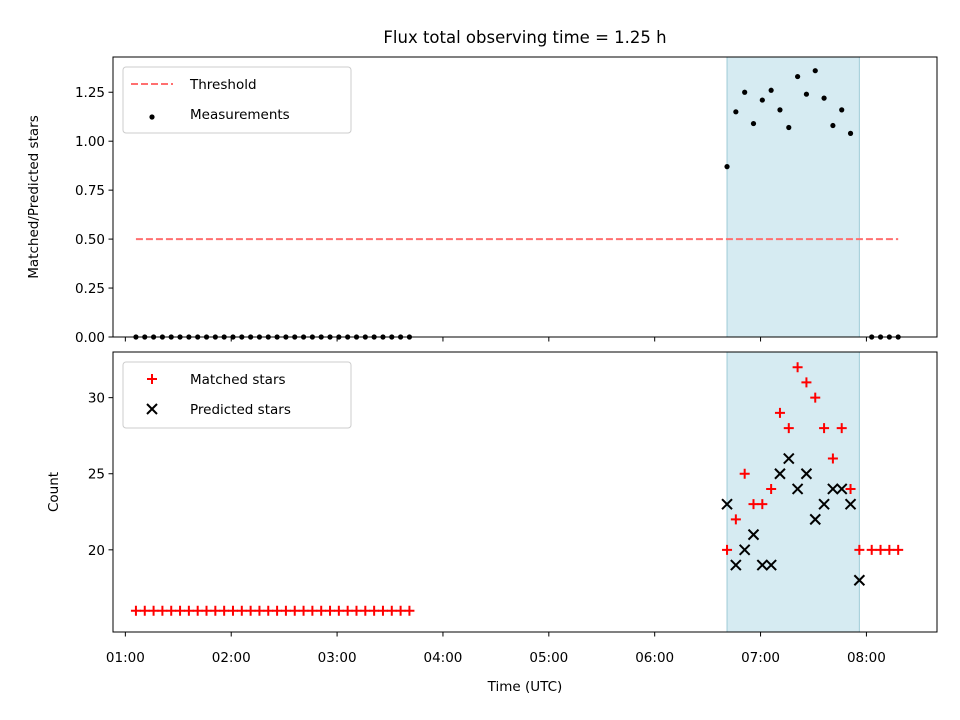 The image size is (960, 720). Describe the element at coordinates (96, 475) in the screenshot. I see `y-tick-label: 25` at that location.